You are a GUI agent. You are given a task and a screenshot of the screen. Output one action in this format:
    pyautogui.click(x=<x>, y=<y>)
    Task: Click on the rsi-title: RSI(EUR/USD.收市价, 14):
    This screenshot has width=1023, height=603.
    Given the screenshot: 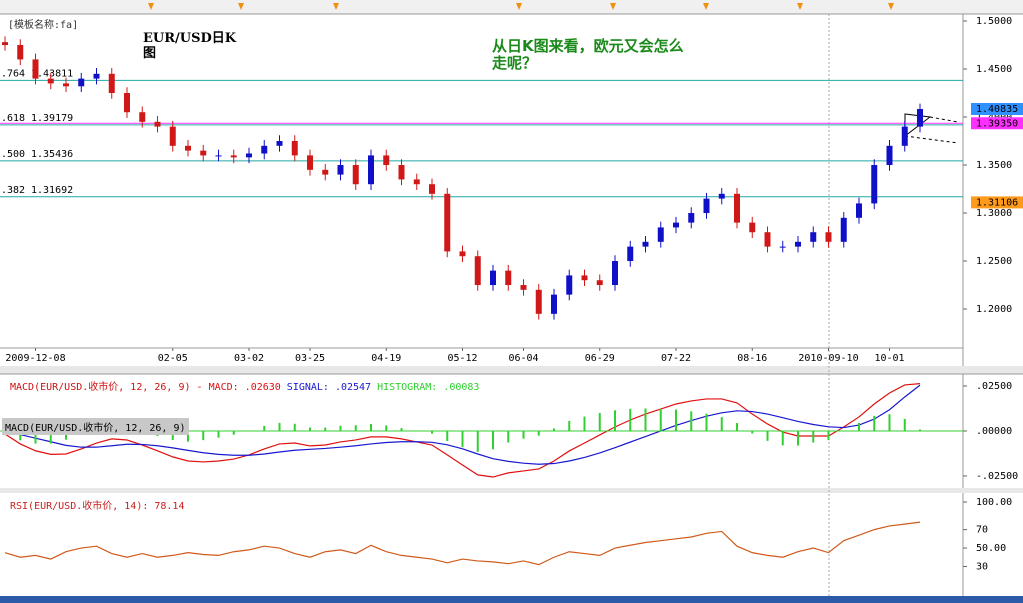 What is the action you would take?
    pyautogui.click(x=79, y=506)
    